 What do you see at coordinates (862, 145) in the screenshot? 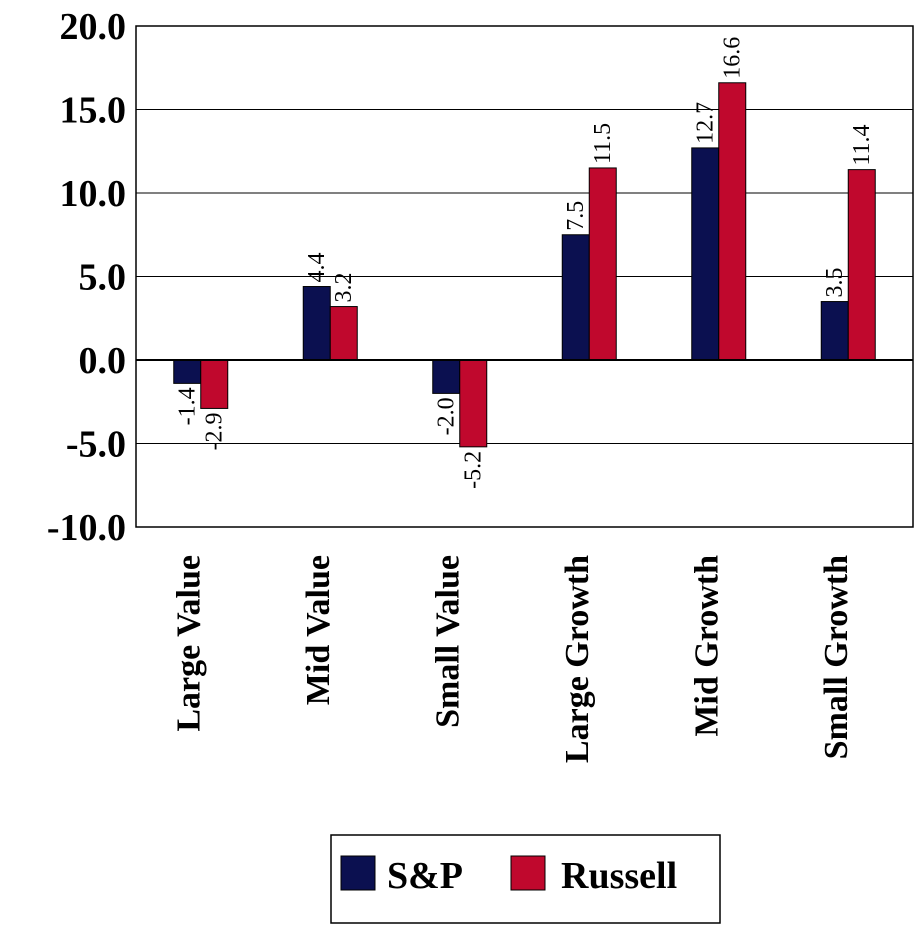
I see `data-label-russell: 11.4` at bounding box center [862, 145].